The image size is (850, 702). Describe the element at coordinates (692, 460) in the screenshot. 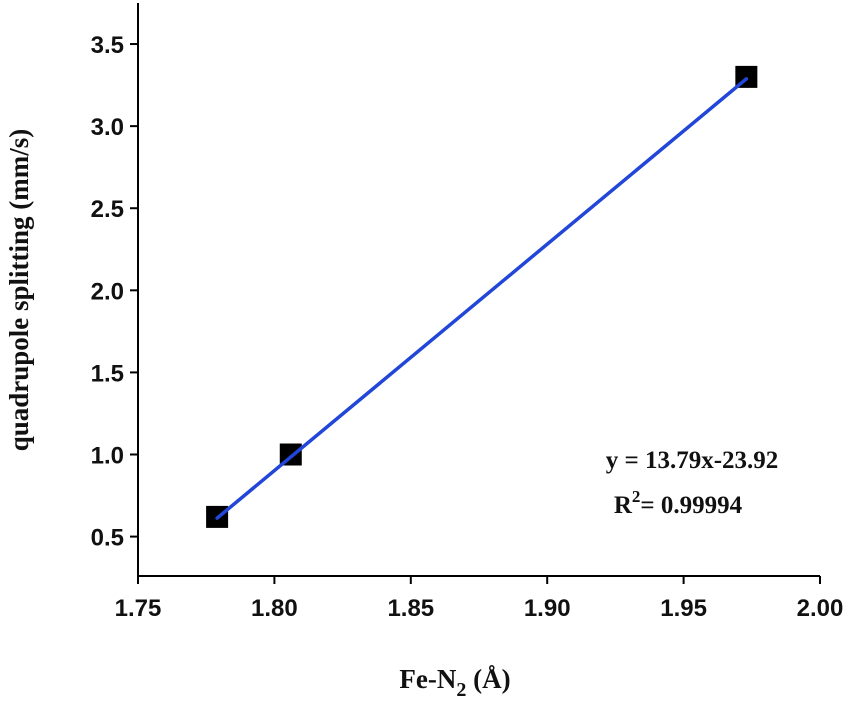

I see `fit-equation: y = 13.79x-23.92` at that location.